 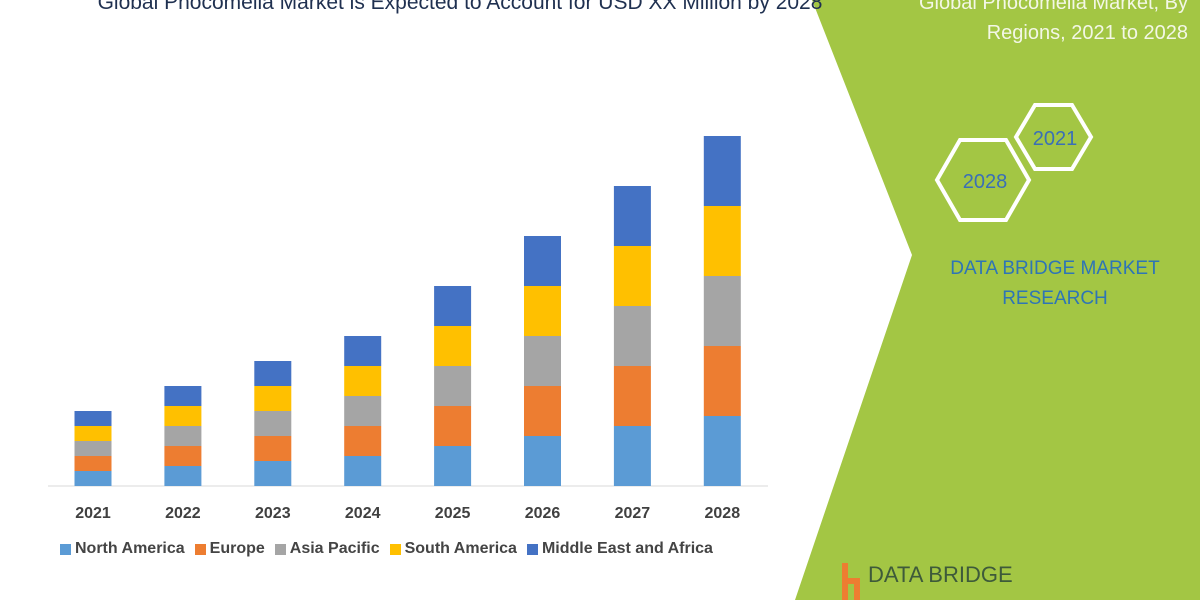 I want to click on legend-item: Europe, so click(x=229, y=549).